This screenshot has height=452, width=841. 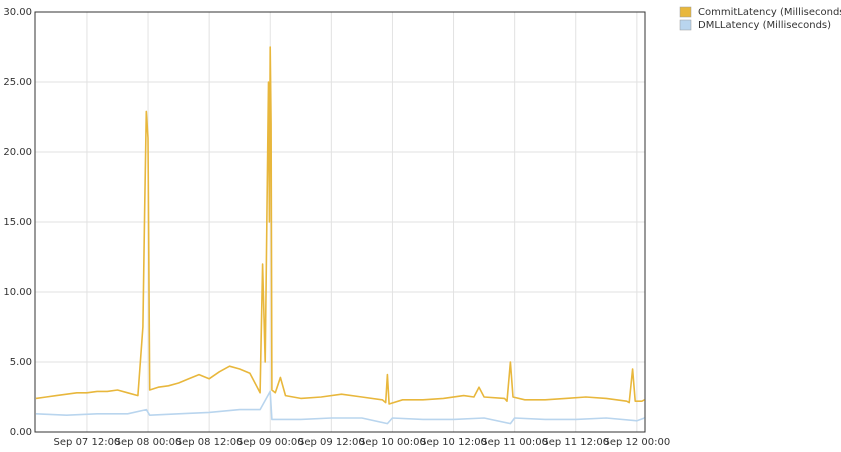 I want to click on series-line, so click(x=340, y=407).